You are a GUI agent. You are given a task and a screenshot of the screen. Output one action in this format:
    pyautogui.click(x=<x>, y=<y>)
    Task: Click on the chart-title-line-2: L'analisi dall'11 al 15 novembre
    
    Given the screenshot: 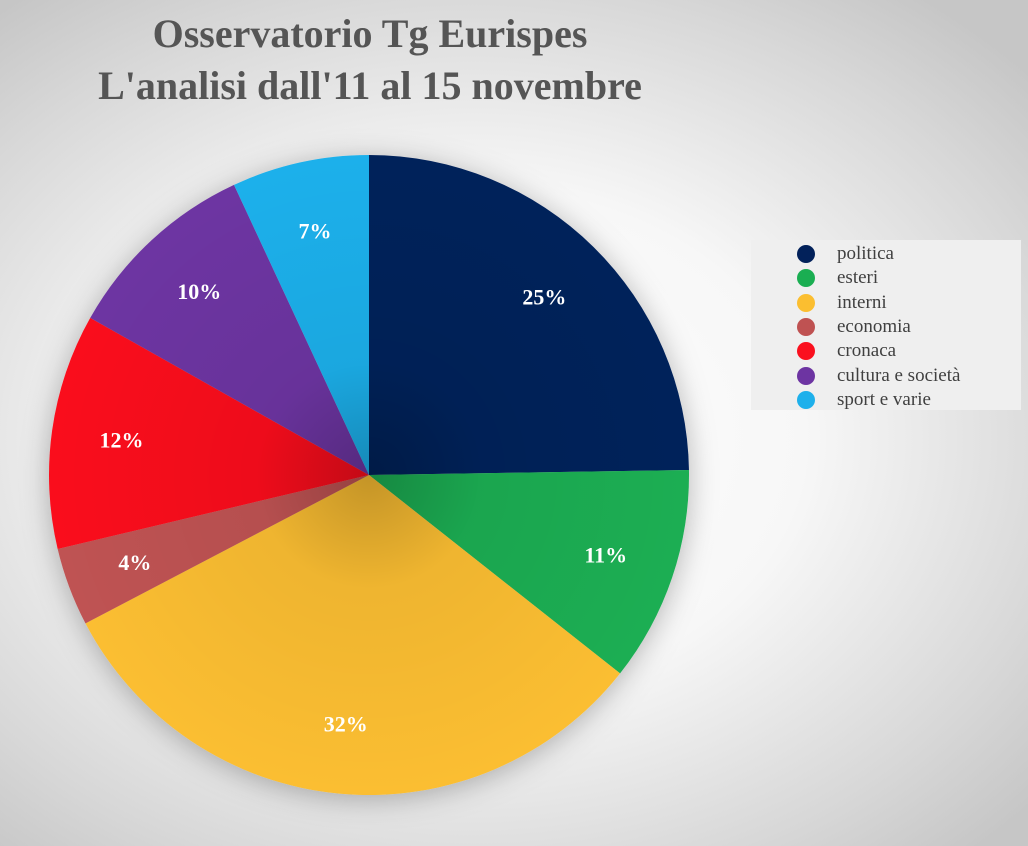 What is the action you would take?
    pyautogui.click(x=370, y=85)
    